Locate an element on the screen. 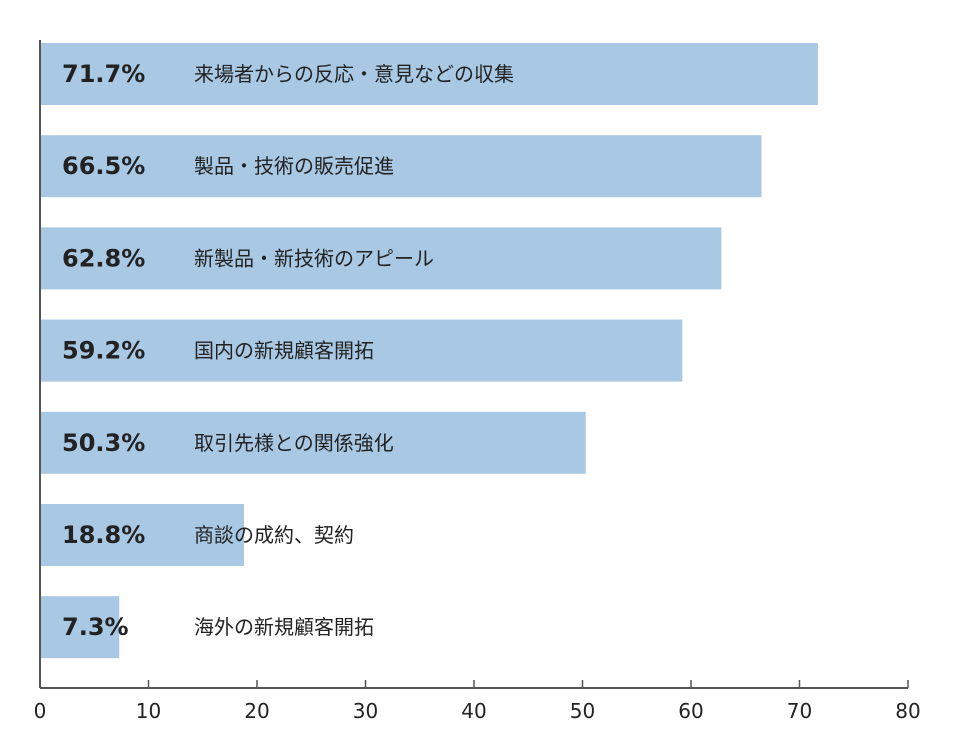  x-tick-label: 10 is located at coordinates (148, 711).